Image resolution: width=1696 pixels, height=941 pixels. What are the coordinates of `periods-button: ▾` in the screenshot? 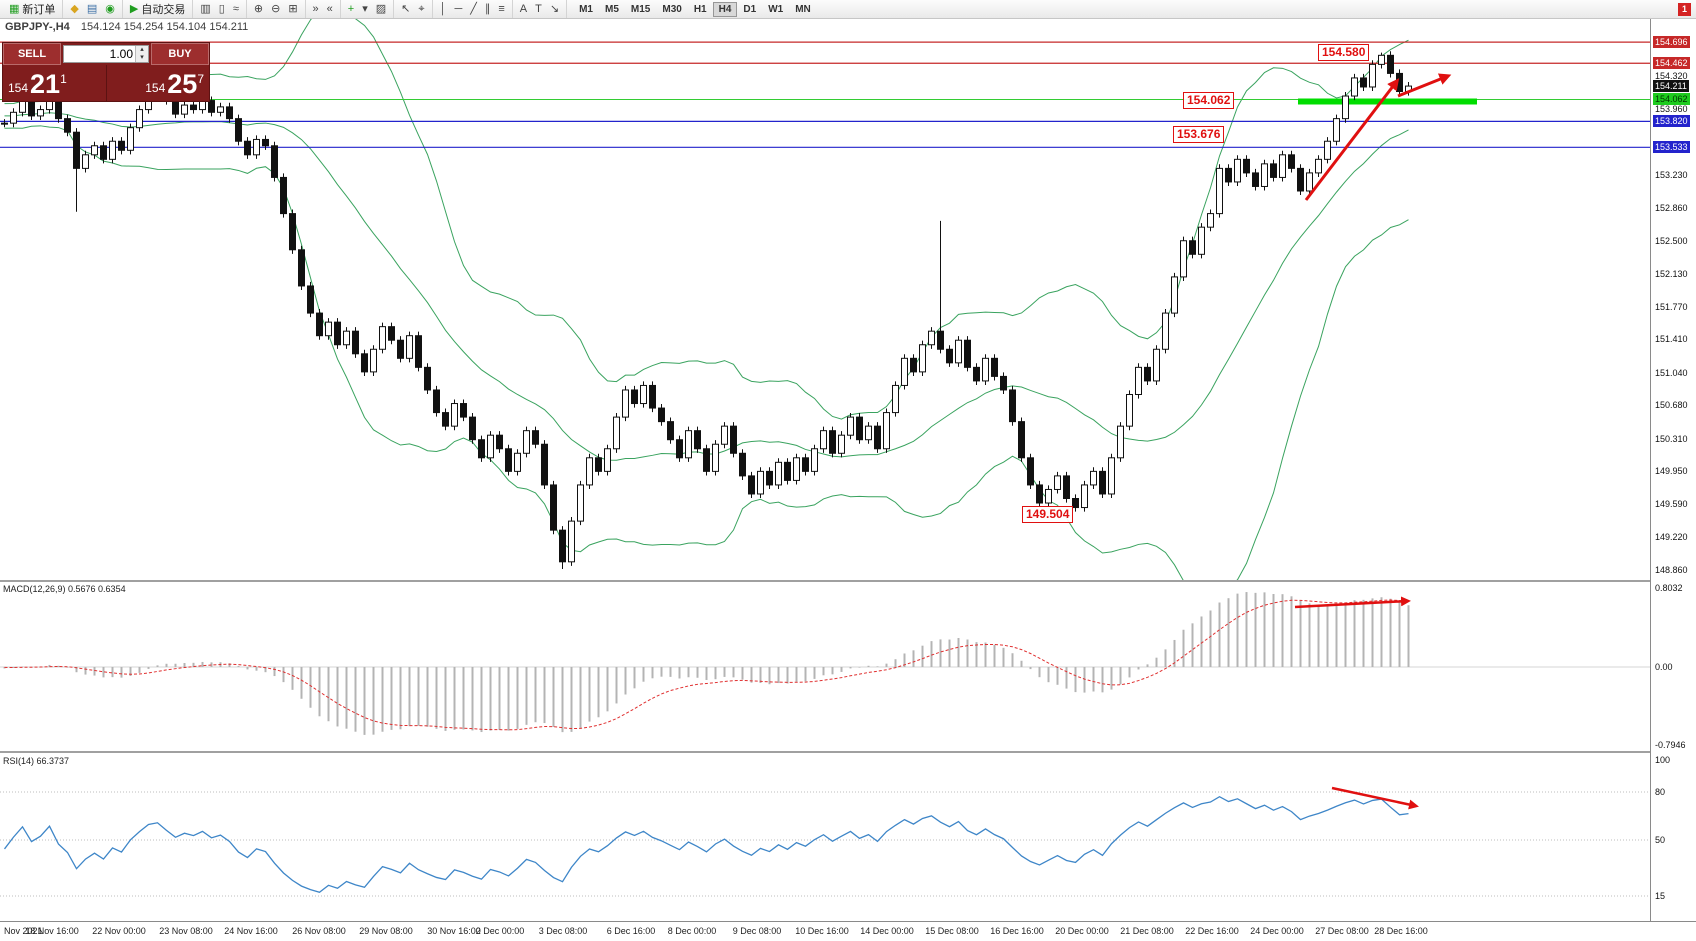 It's located at (365, 9).